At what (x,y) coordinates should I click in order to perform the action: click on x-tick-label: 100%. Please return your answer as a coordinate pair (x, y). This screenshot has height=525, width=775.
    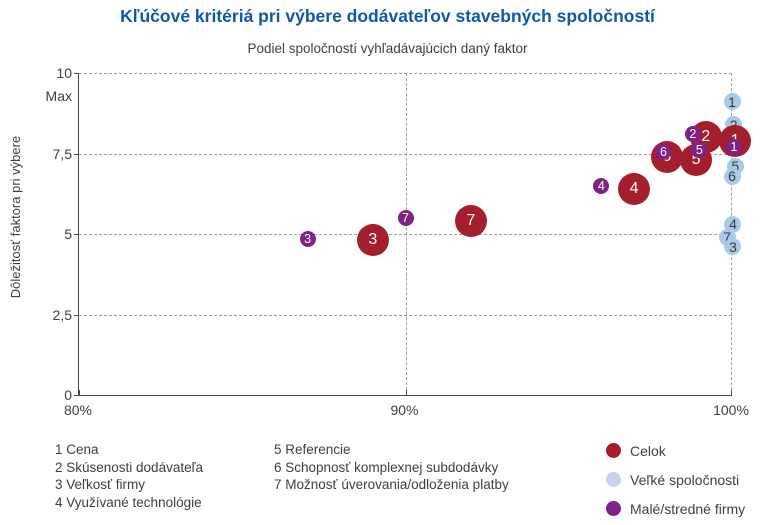
    Looking at the image, I should click on (731, 410).